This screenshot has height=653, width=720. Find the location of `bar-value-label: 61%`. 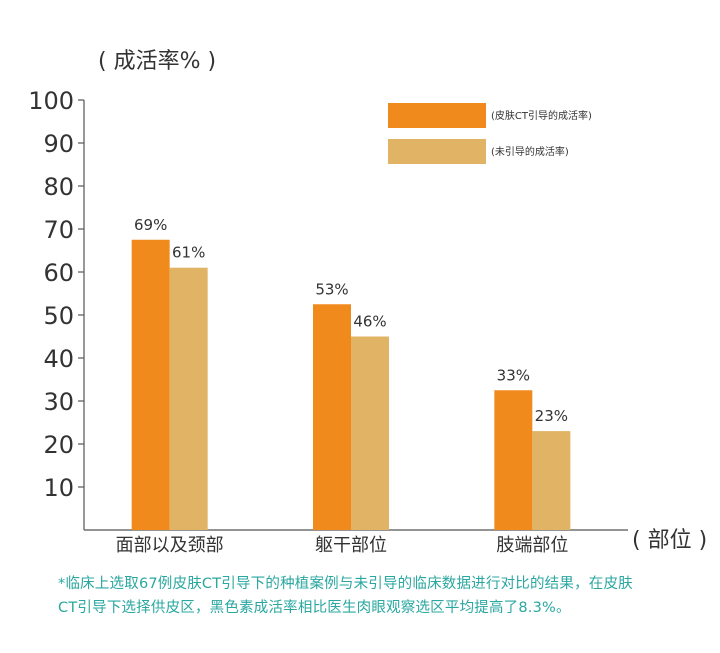

bar-value-label: 61% is located at coordinates (188, 253).